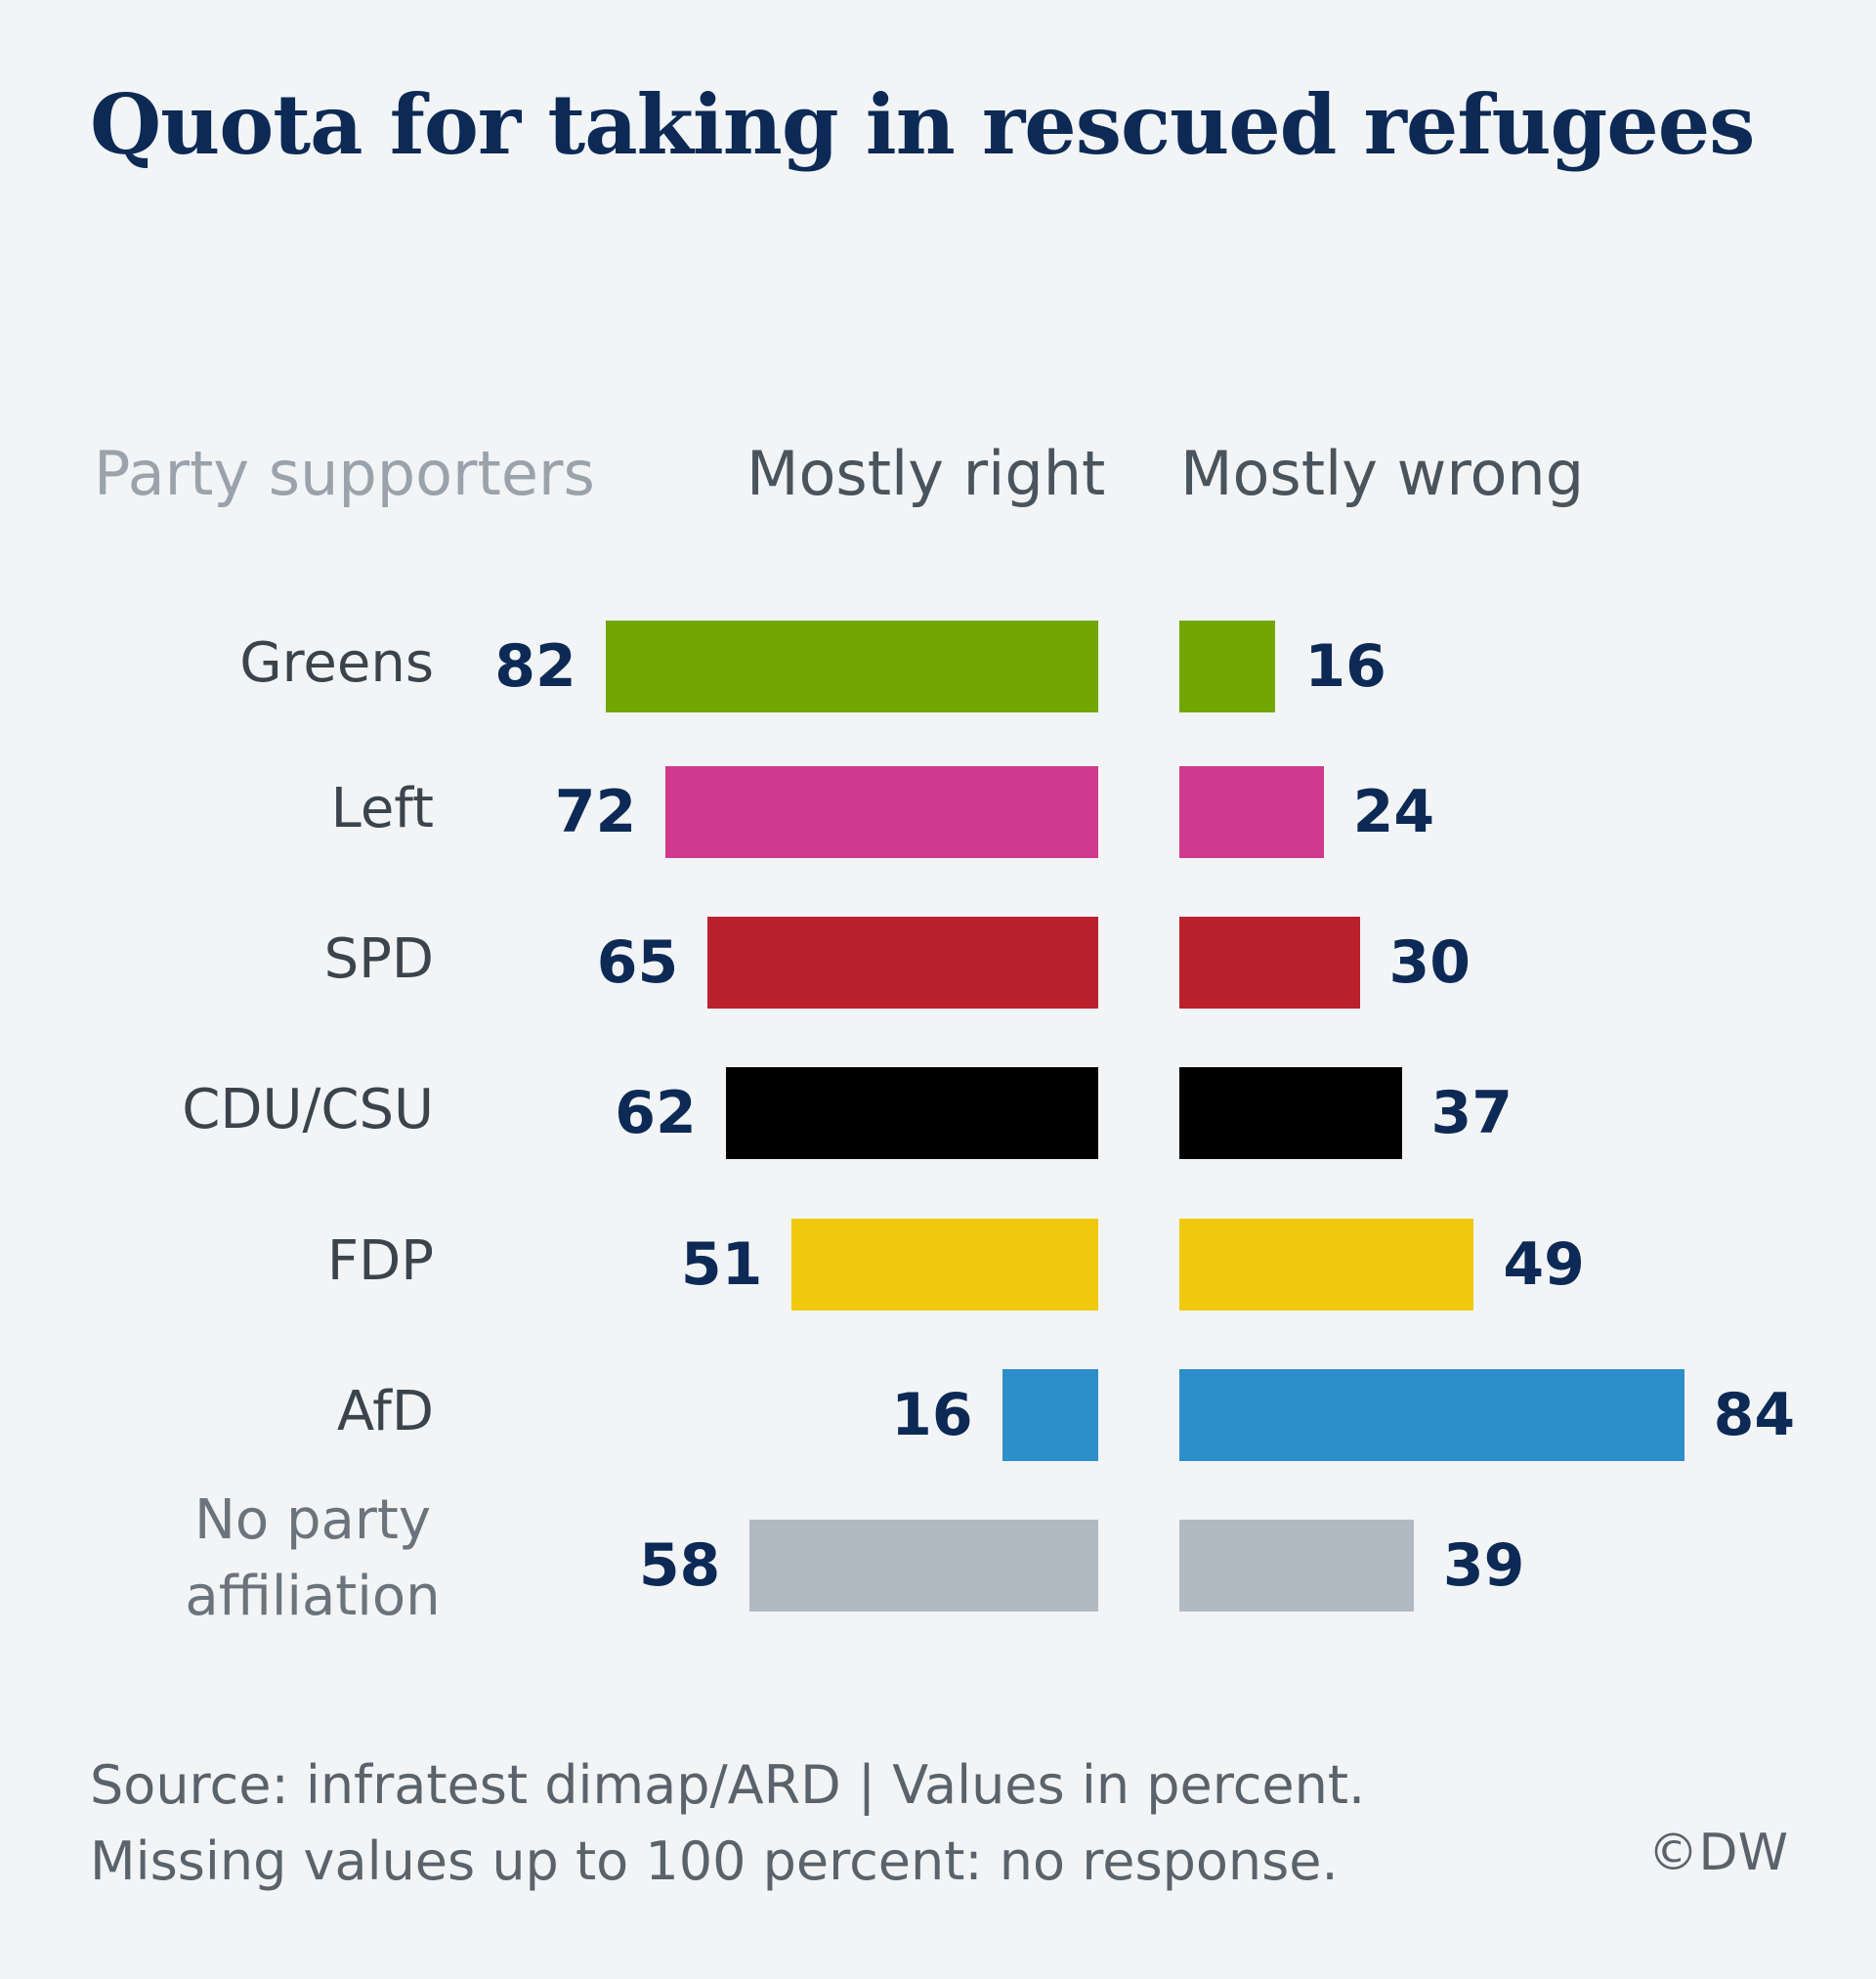 The image size is (1876, 1979). What do you see at coordinates (382, 808) in the screenshot?
I see `category-label: Left` at bounding box center [382, 808].